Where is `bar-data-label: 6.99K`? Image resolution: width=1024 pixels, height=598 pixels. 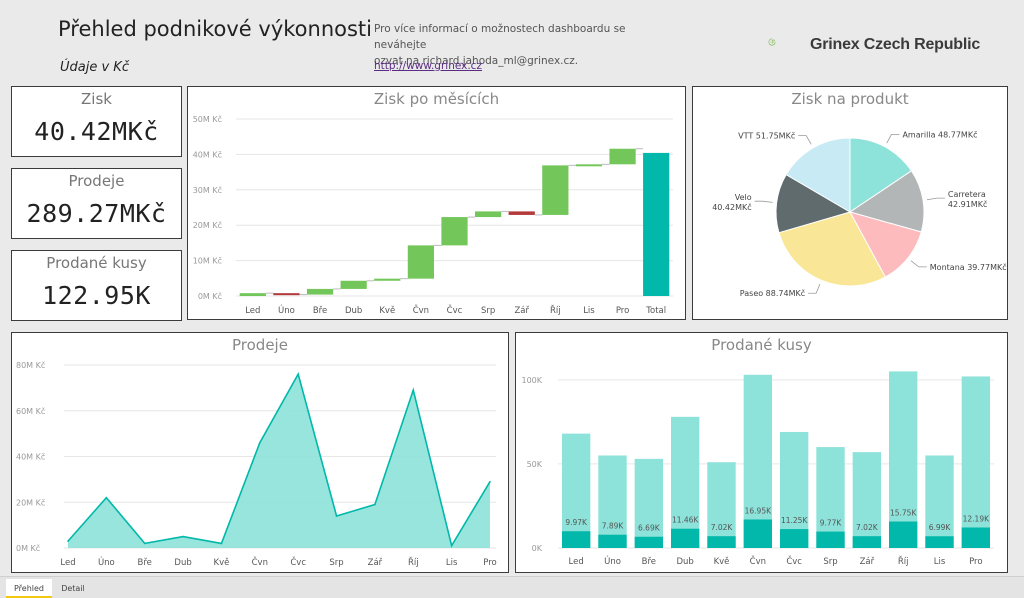 bar-data-label: 6.99K is located at coordinates (940, 527).